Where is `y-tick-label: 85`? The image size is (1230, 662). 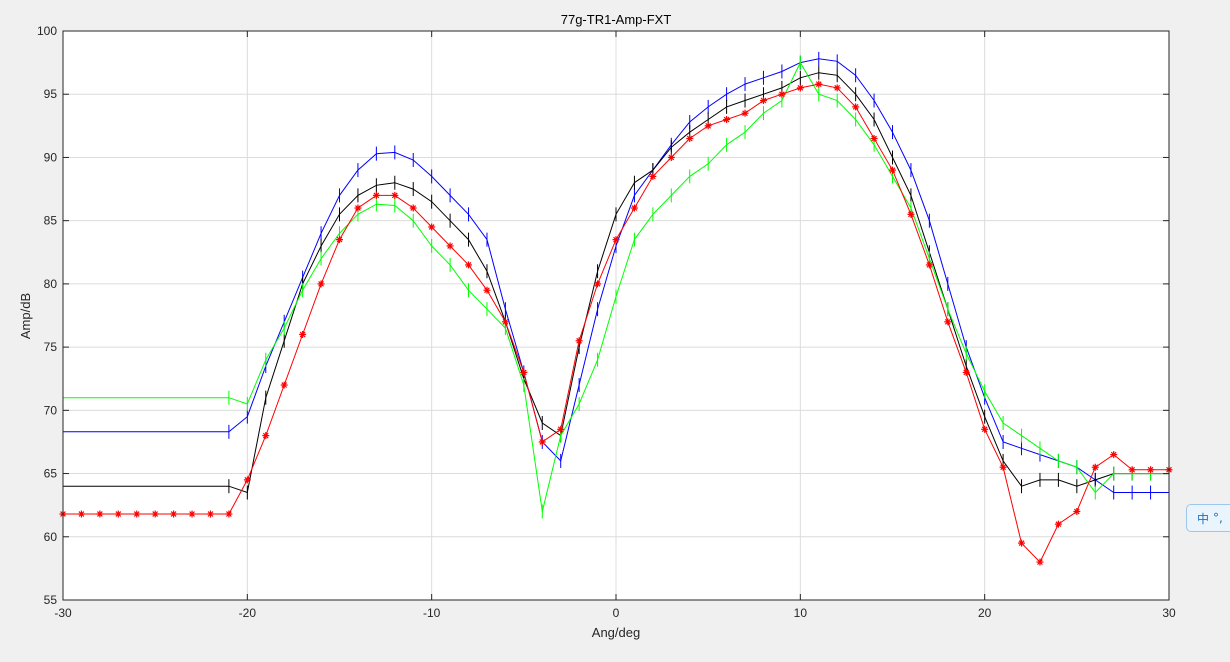 y-tick-label: 85 is located at coordinates (51, 221).